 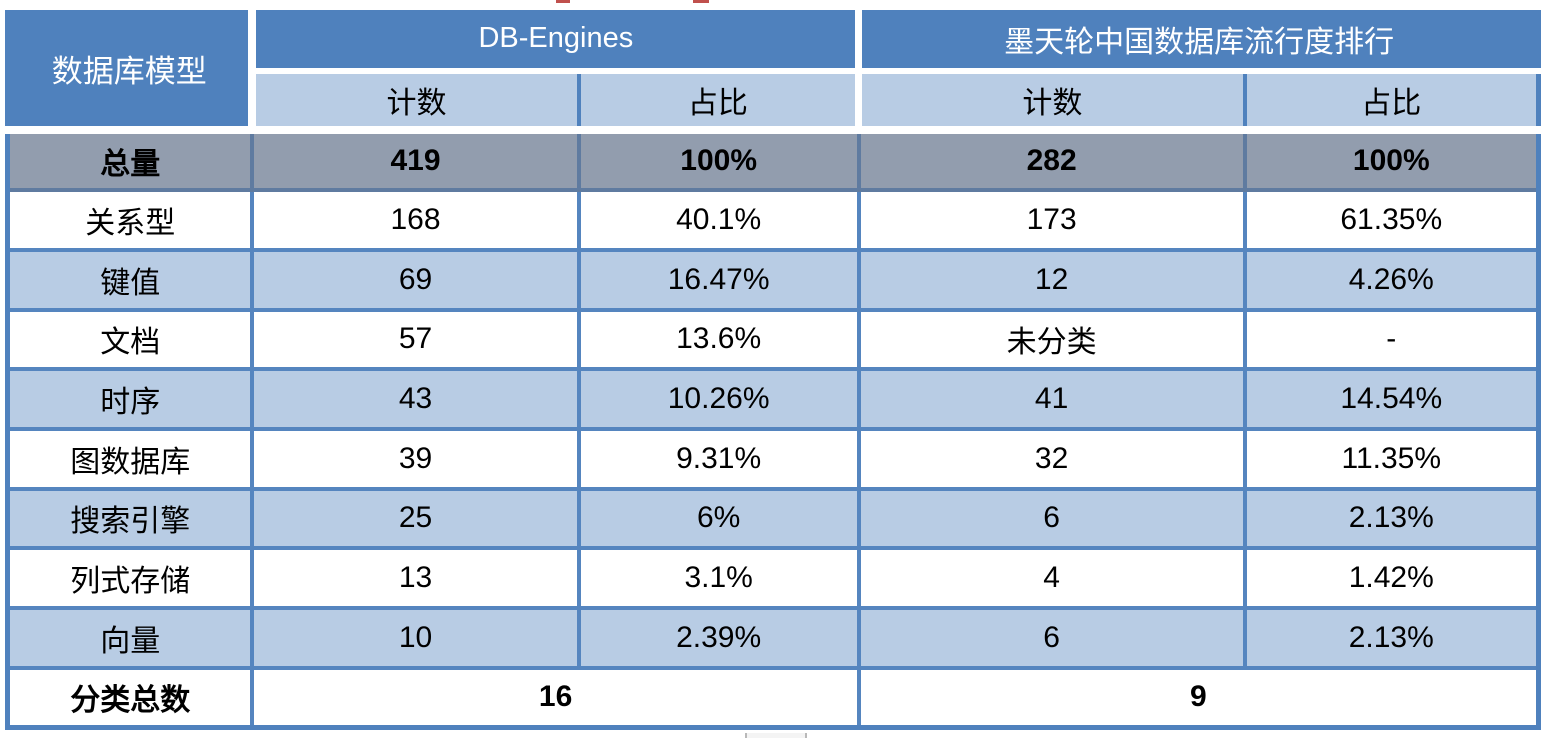 I want to click on row-label: 列式存储, so click(x=130, y=578).